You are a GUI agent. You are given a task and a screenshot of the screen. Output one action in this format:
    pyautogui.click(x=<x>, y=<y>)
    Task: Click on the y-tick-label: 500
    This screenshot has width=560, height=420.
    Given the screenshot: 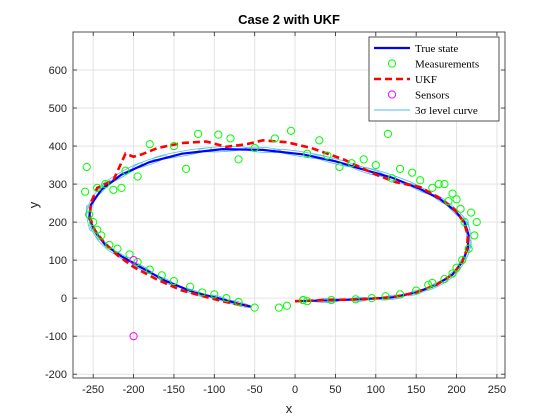 What is the action you would take?
    pyautogui.click(x=58, y=109)
    